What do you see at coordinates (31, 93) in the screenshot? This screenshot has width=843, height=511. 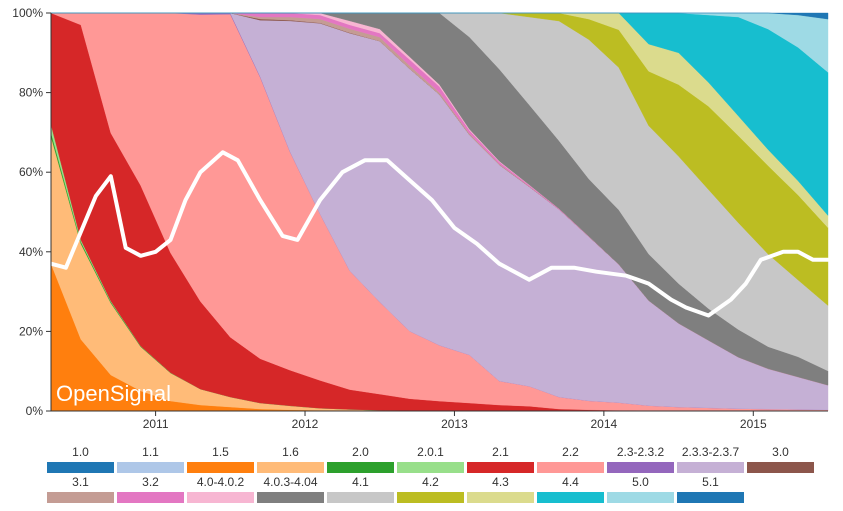 I see `y-tick-label: 80%` at bounding box center [31, 93].